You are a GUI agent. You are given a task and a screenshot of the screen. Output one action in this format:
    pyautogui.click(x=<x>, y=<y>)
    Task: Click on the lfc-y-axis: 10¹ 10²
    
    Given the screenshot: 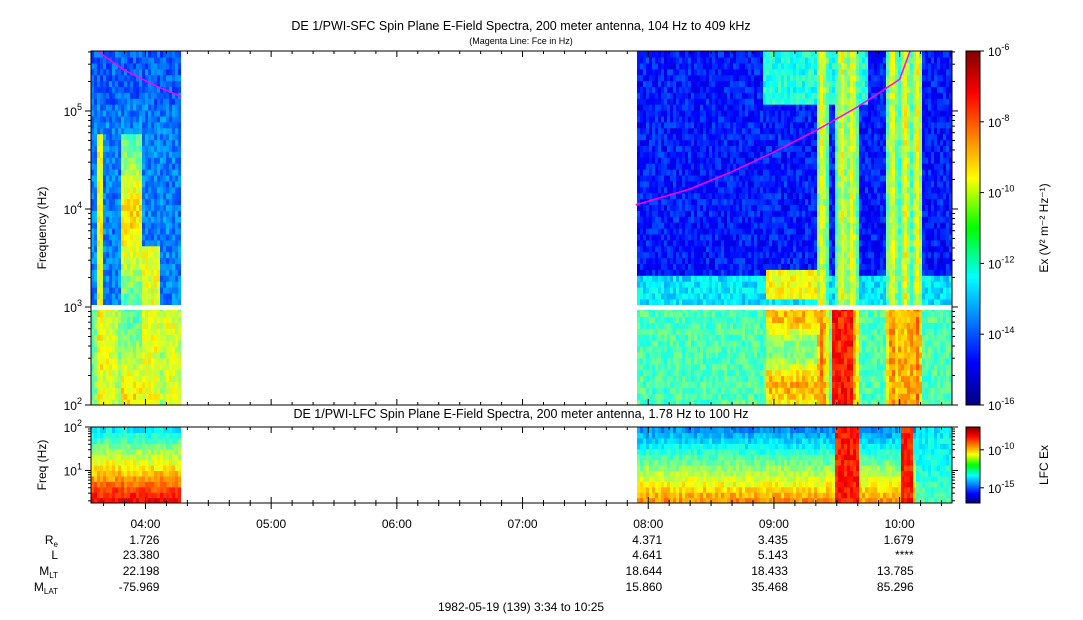 What is the action you would take?
    pyautogui.click(x=511, y=460)
    